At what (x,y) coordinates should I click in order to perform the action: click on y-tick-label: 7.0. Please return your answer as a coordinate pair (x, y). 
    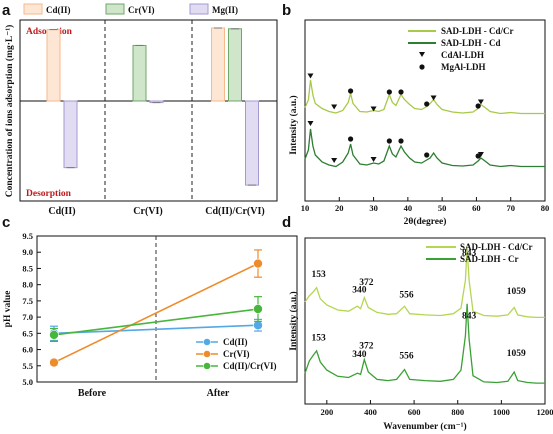
    Looking at the image, I should click on (27, 317).